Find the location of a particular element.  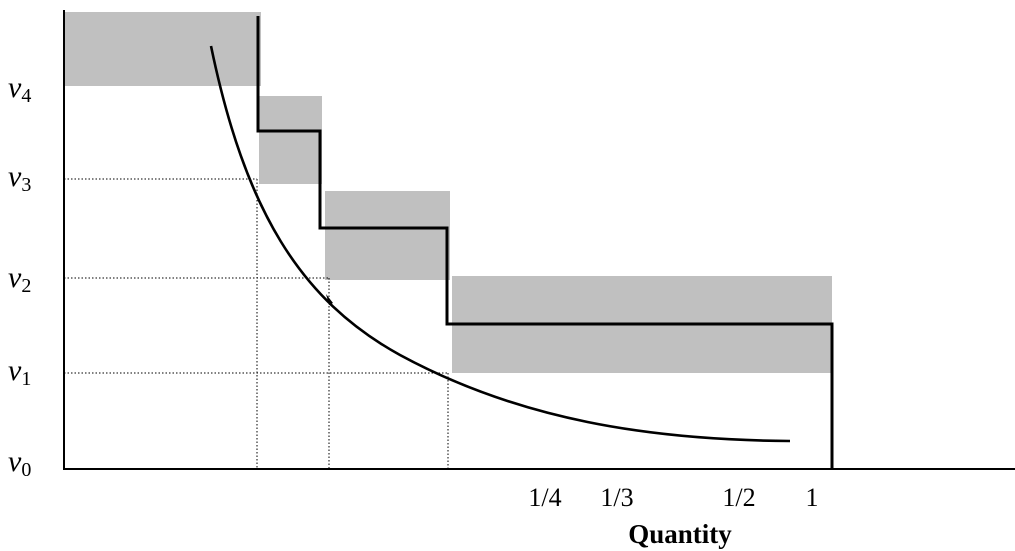

y-axis-labels: v4 v3 v2 v1 v0 is located at coordinates (19, 276).